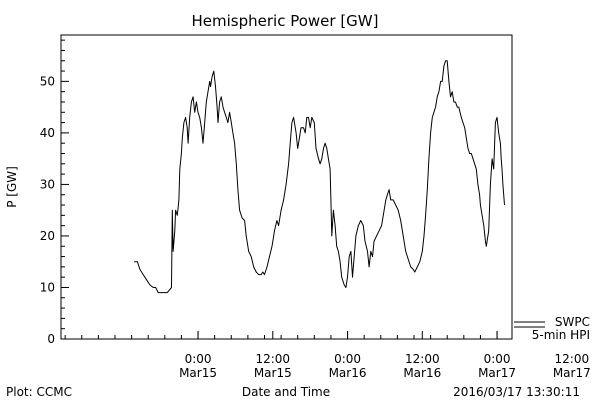 The width and height of the screenshot is (600, 400). What do you see at coordinates (561, 335) in the screenshot?
I see `legend-entry-5min-hpi: 5-min HPI` at bounding box center [561, 335].